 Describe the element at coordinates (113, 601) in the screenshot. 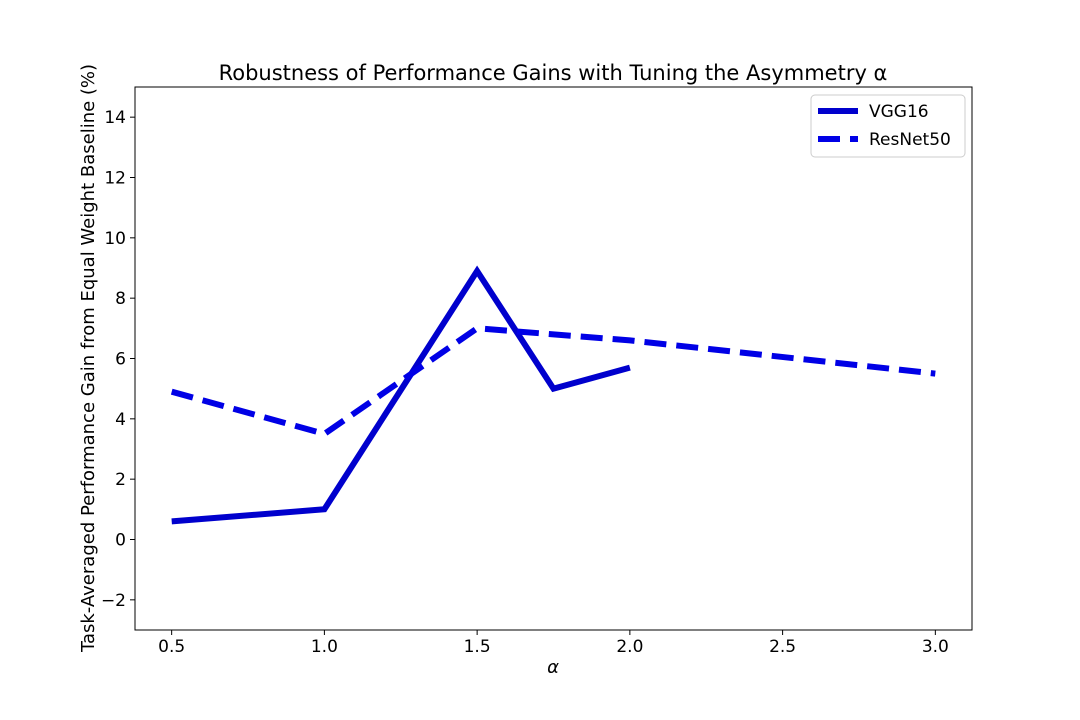

I see `y-tick-label: −2` at that location.